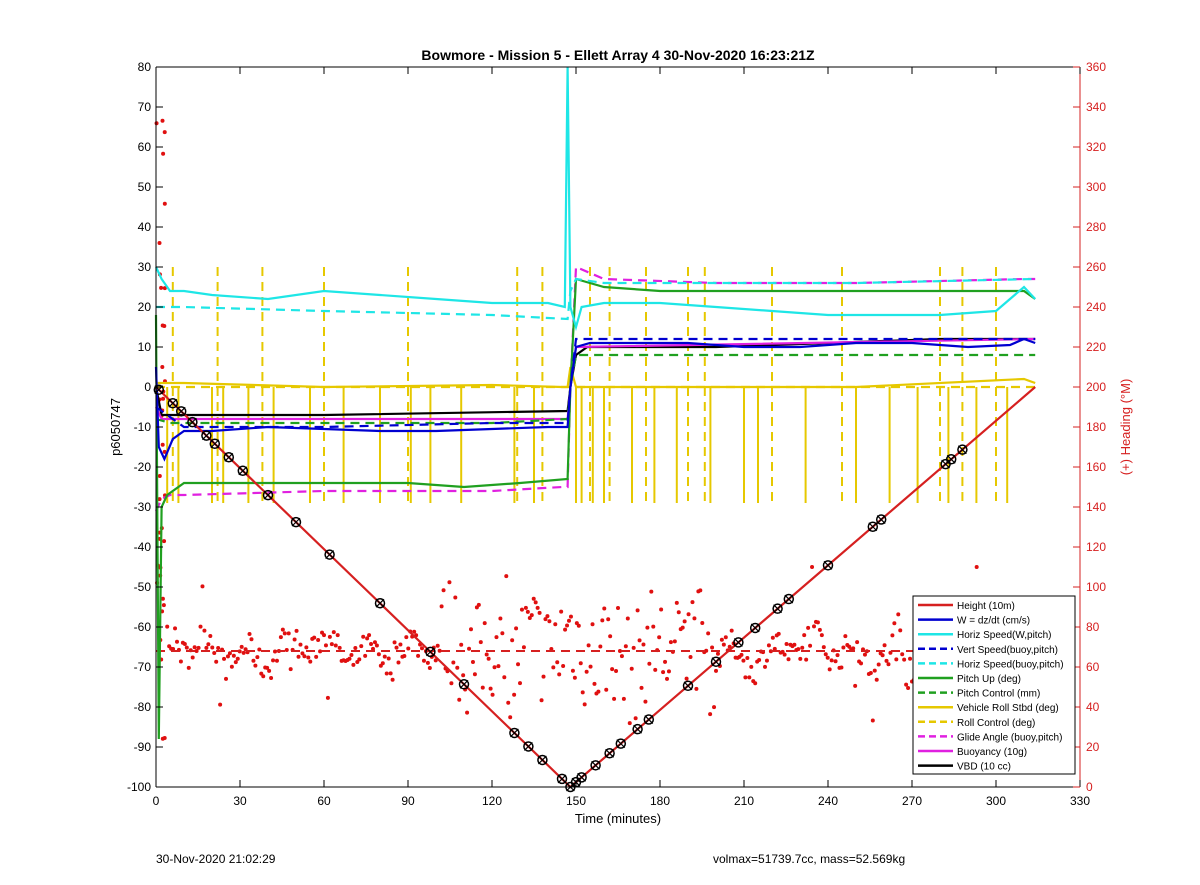 The height and width of the screenshot is (885, 1200). Describe the element at coordinates (1096, 507) in the screenshot. I see `y-tick-label-right: 140` at that location.